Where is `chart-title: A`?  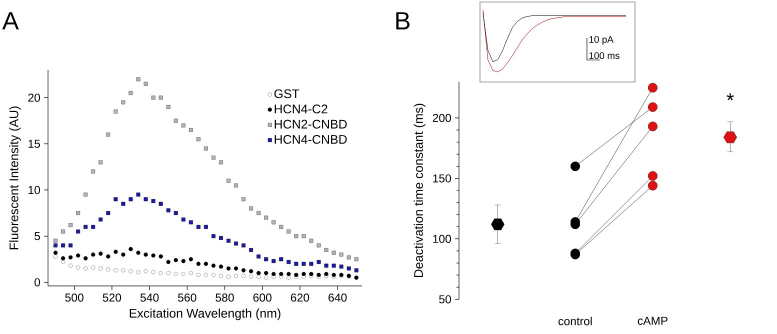
chart-title: A is located at coordinates (10, 21).